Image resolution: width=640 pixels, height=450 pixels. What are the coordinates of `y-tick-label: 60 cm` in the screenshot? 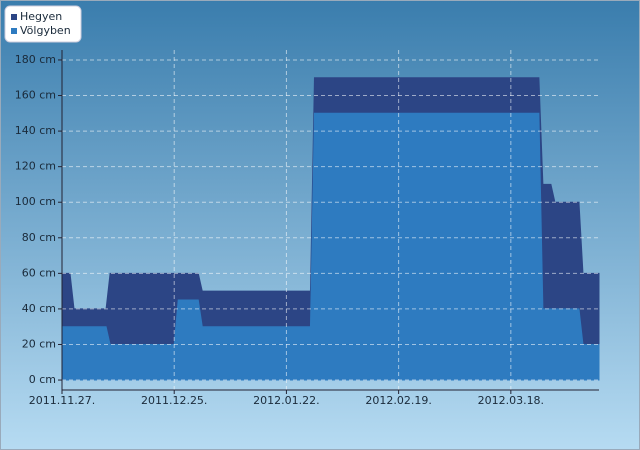 It's located at (39, 272).